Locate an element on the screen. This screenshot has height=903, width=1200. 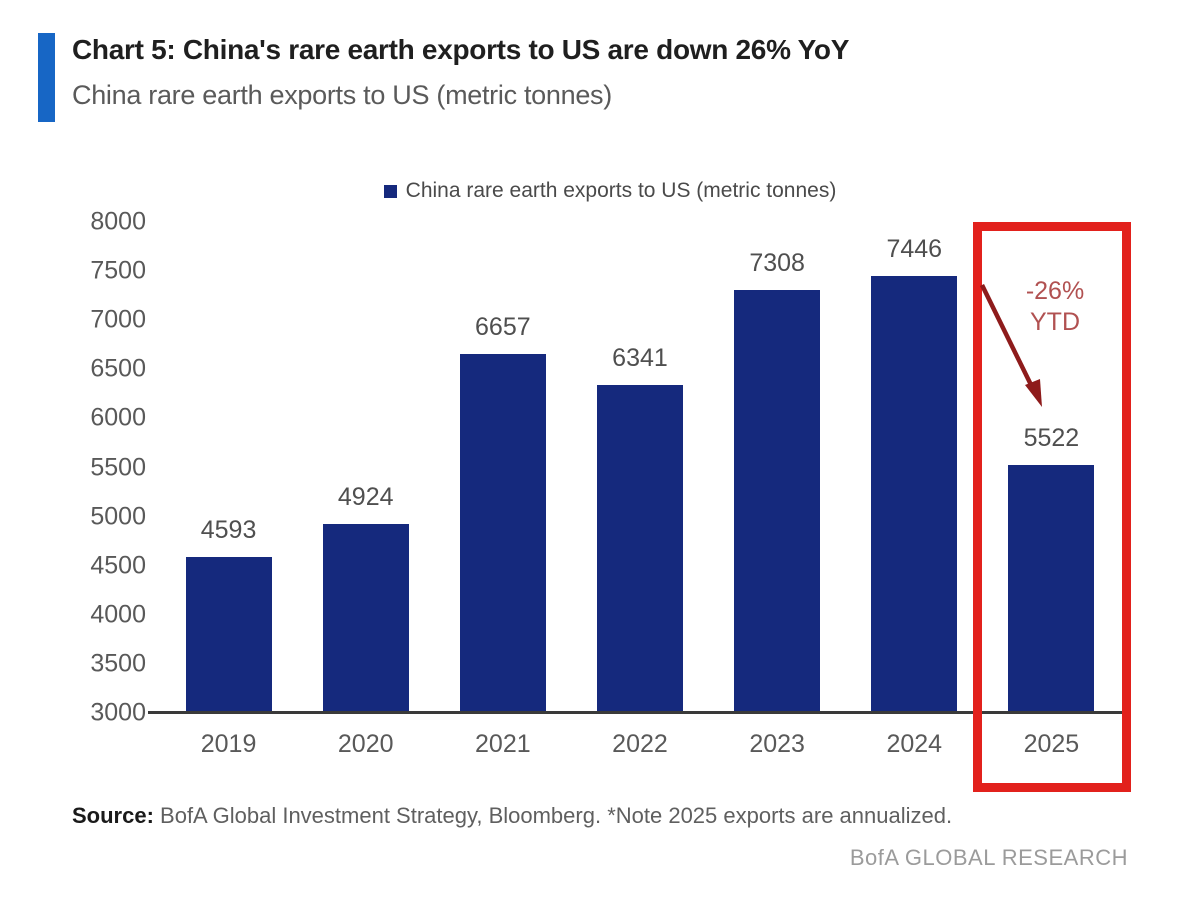
accent-bar is located at coordinates (46, 77).